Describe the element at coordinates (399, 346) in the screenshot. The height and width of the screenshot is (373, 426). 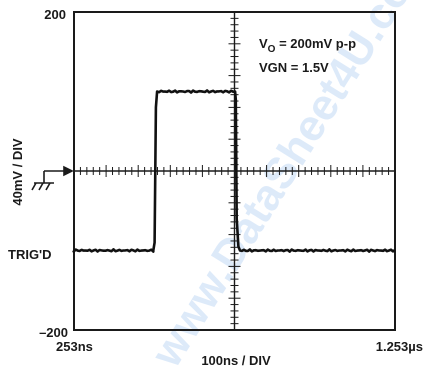
I see `x-right-label: 1.253µs` at that location.